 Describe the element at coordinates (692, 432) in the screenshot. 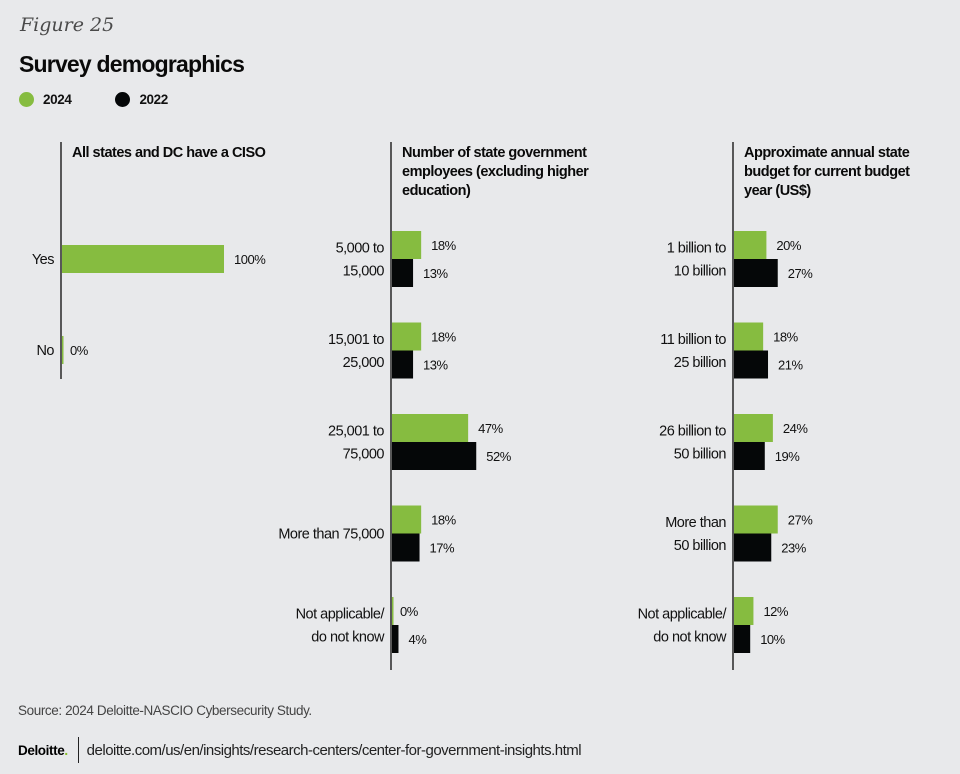

I see `category-label: 26 billion to` at that location.